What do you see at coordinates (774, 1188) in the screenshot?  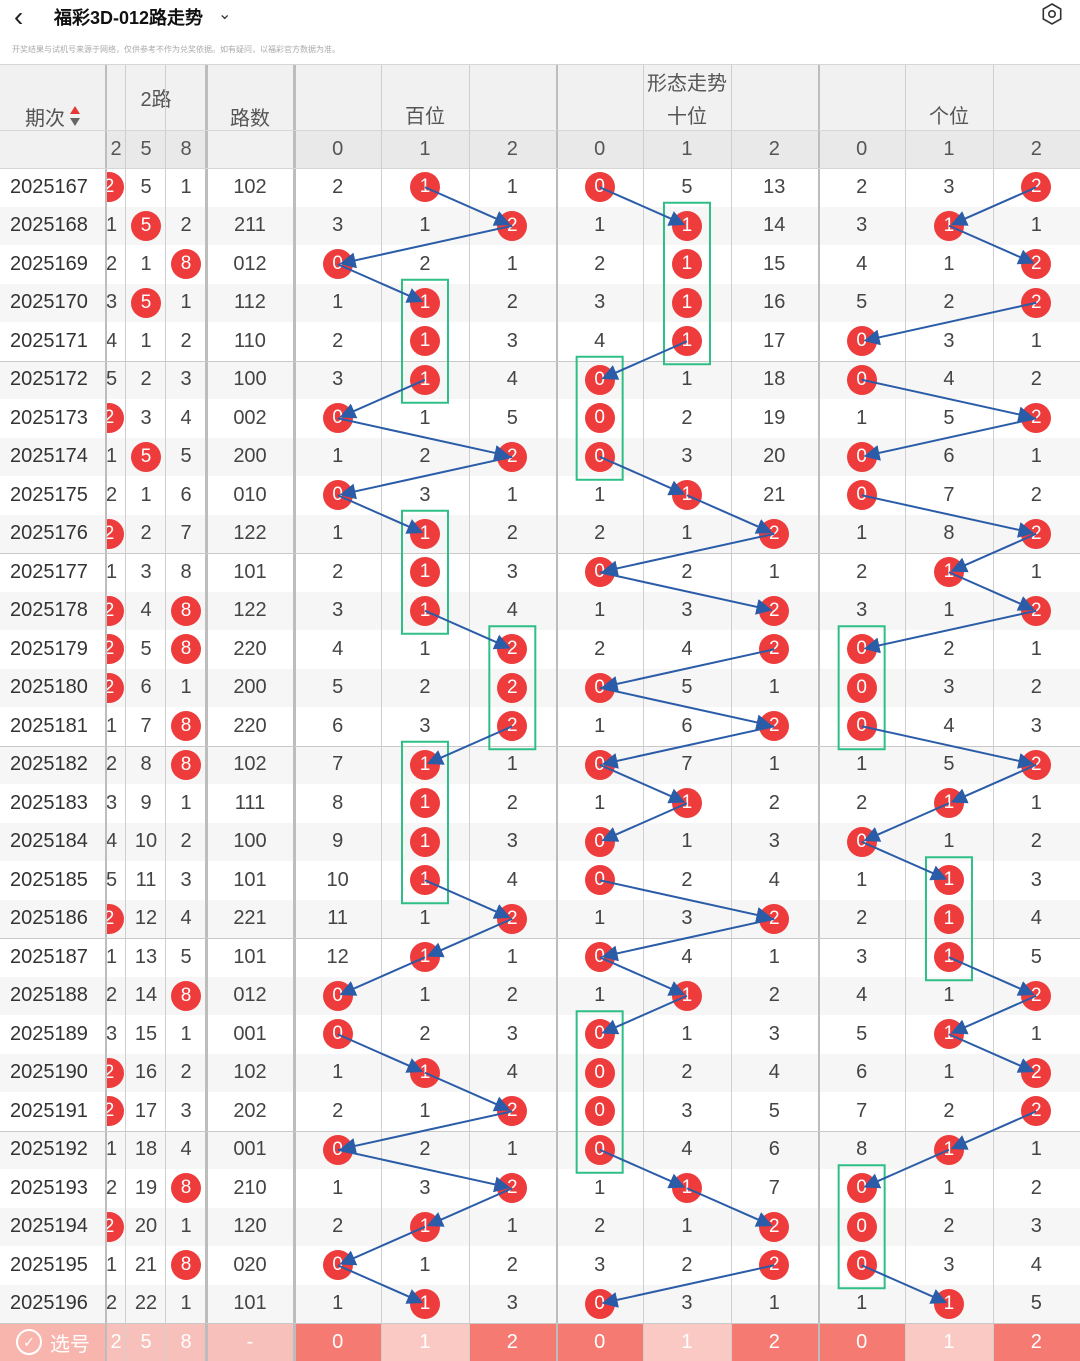 I see `trend-cell: 7` at bounding box center [774, 1188].